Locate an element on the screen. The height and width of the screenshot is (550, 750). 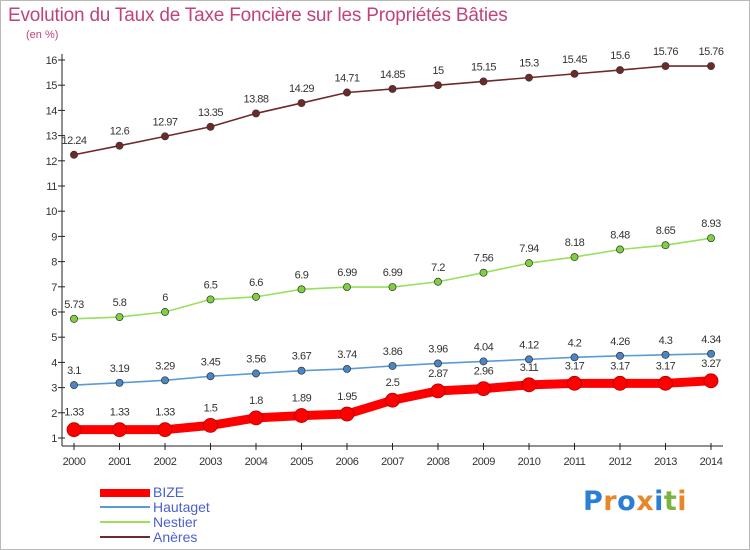
data-label-anres: 15.76 is located at coordinates (710, 52).